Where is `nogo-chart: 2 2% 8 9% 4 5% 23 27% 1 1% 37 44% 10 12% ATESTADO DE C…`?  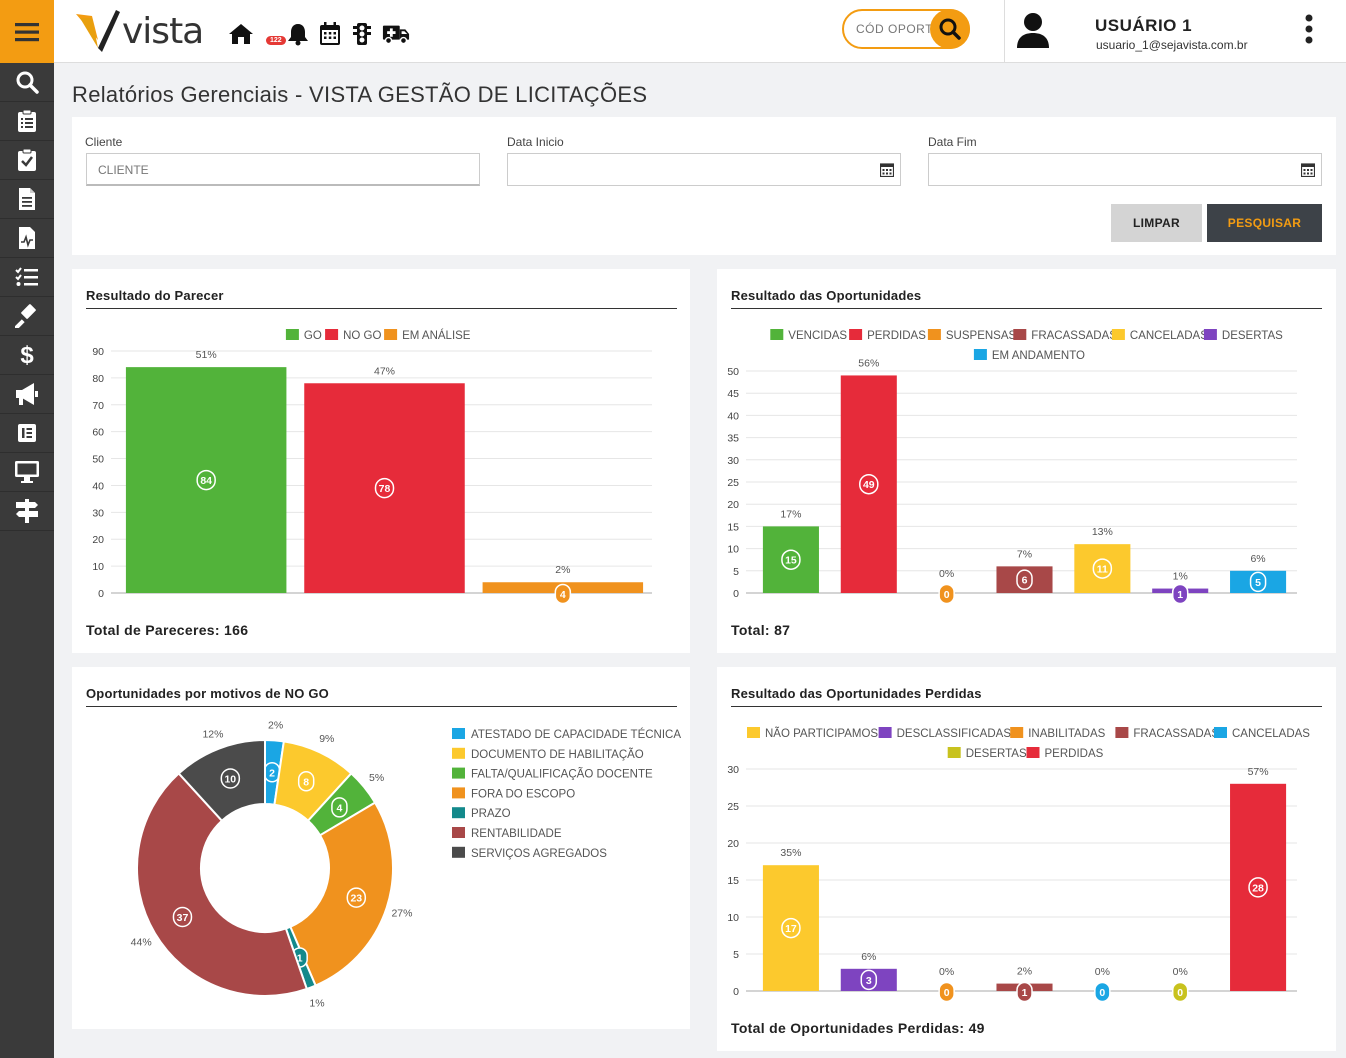 nogo-chart: 2 2% 8 9% 4 5% 23 27% 1 1% 37 44% 10 12% ATESTADO DE C… is located at coordinates (406, 864).